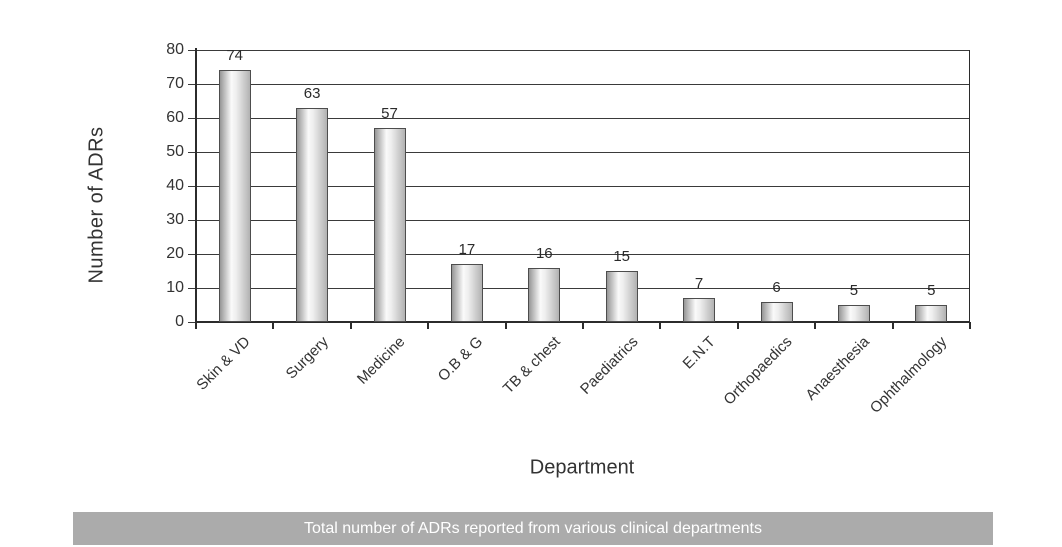  Describe the element at coordinates (622, 256) in the screenshot. I see `bar-value-label: 15` at that location.